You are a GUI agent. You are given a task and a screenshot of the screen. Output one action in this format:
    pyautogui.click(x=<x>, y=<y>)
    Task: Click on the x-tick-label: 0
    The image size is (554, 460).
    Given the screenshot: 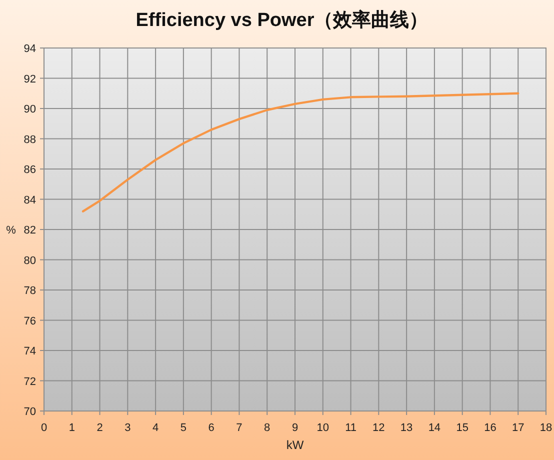 What is the action you would take?
    pyautogui.click(x=44, y=428)
    